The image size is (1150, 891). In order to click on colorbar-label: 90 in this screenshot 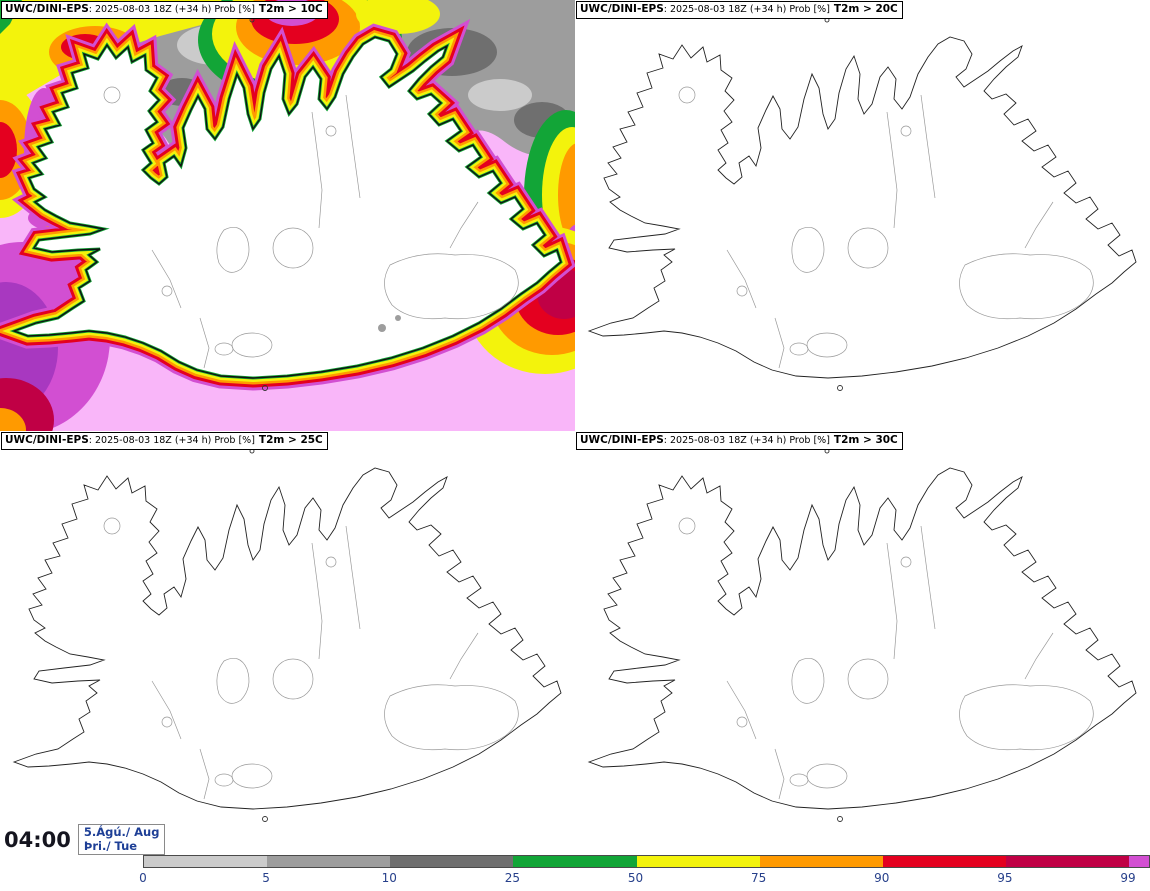, I will do `click(882, 878)`.